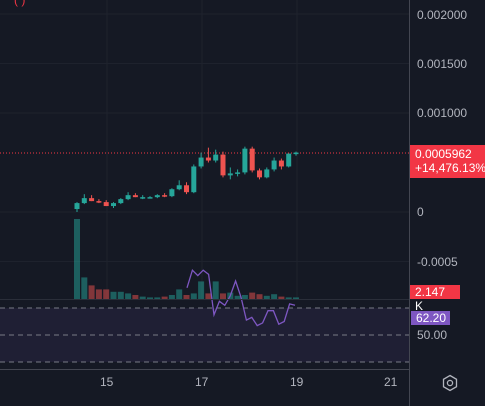 This screenshot has height=406, width=485. Describe the element at coordinates (204, 299) in the screenshot. I see `pane-divider` at that location.